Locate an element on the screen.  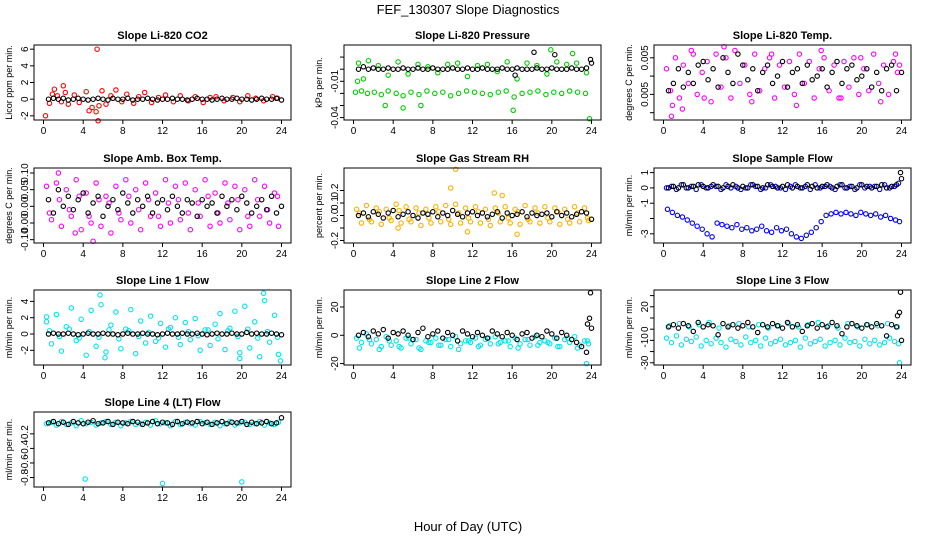
x-tick-label: 4 is located at coordinates (703, 131).